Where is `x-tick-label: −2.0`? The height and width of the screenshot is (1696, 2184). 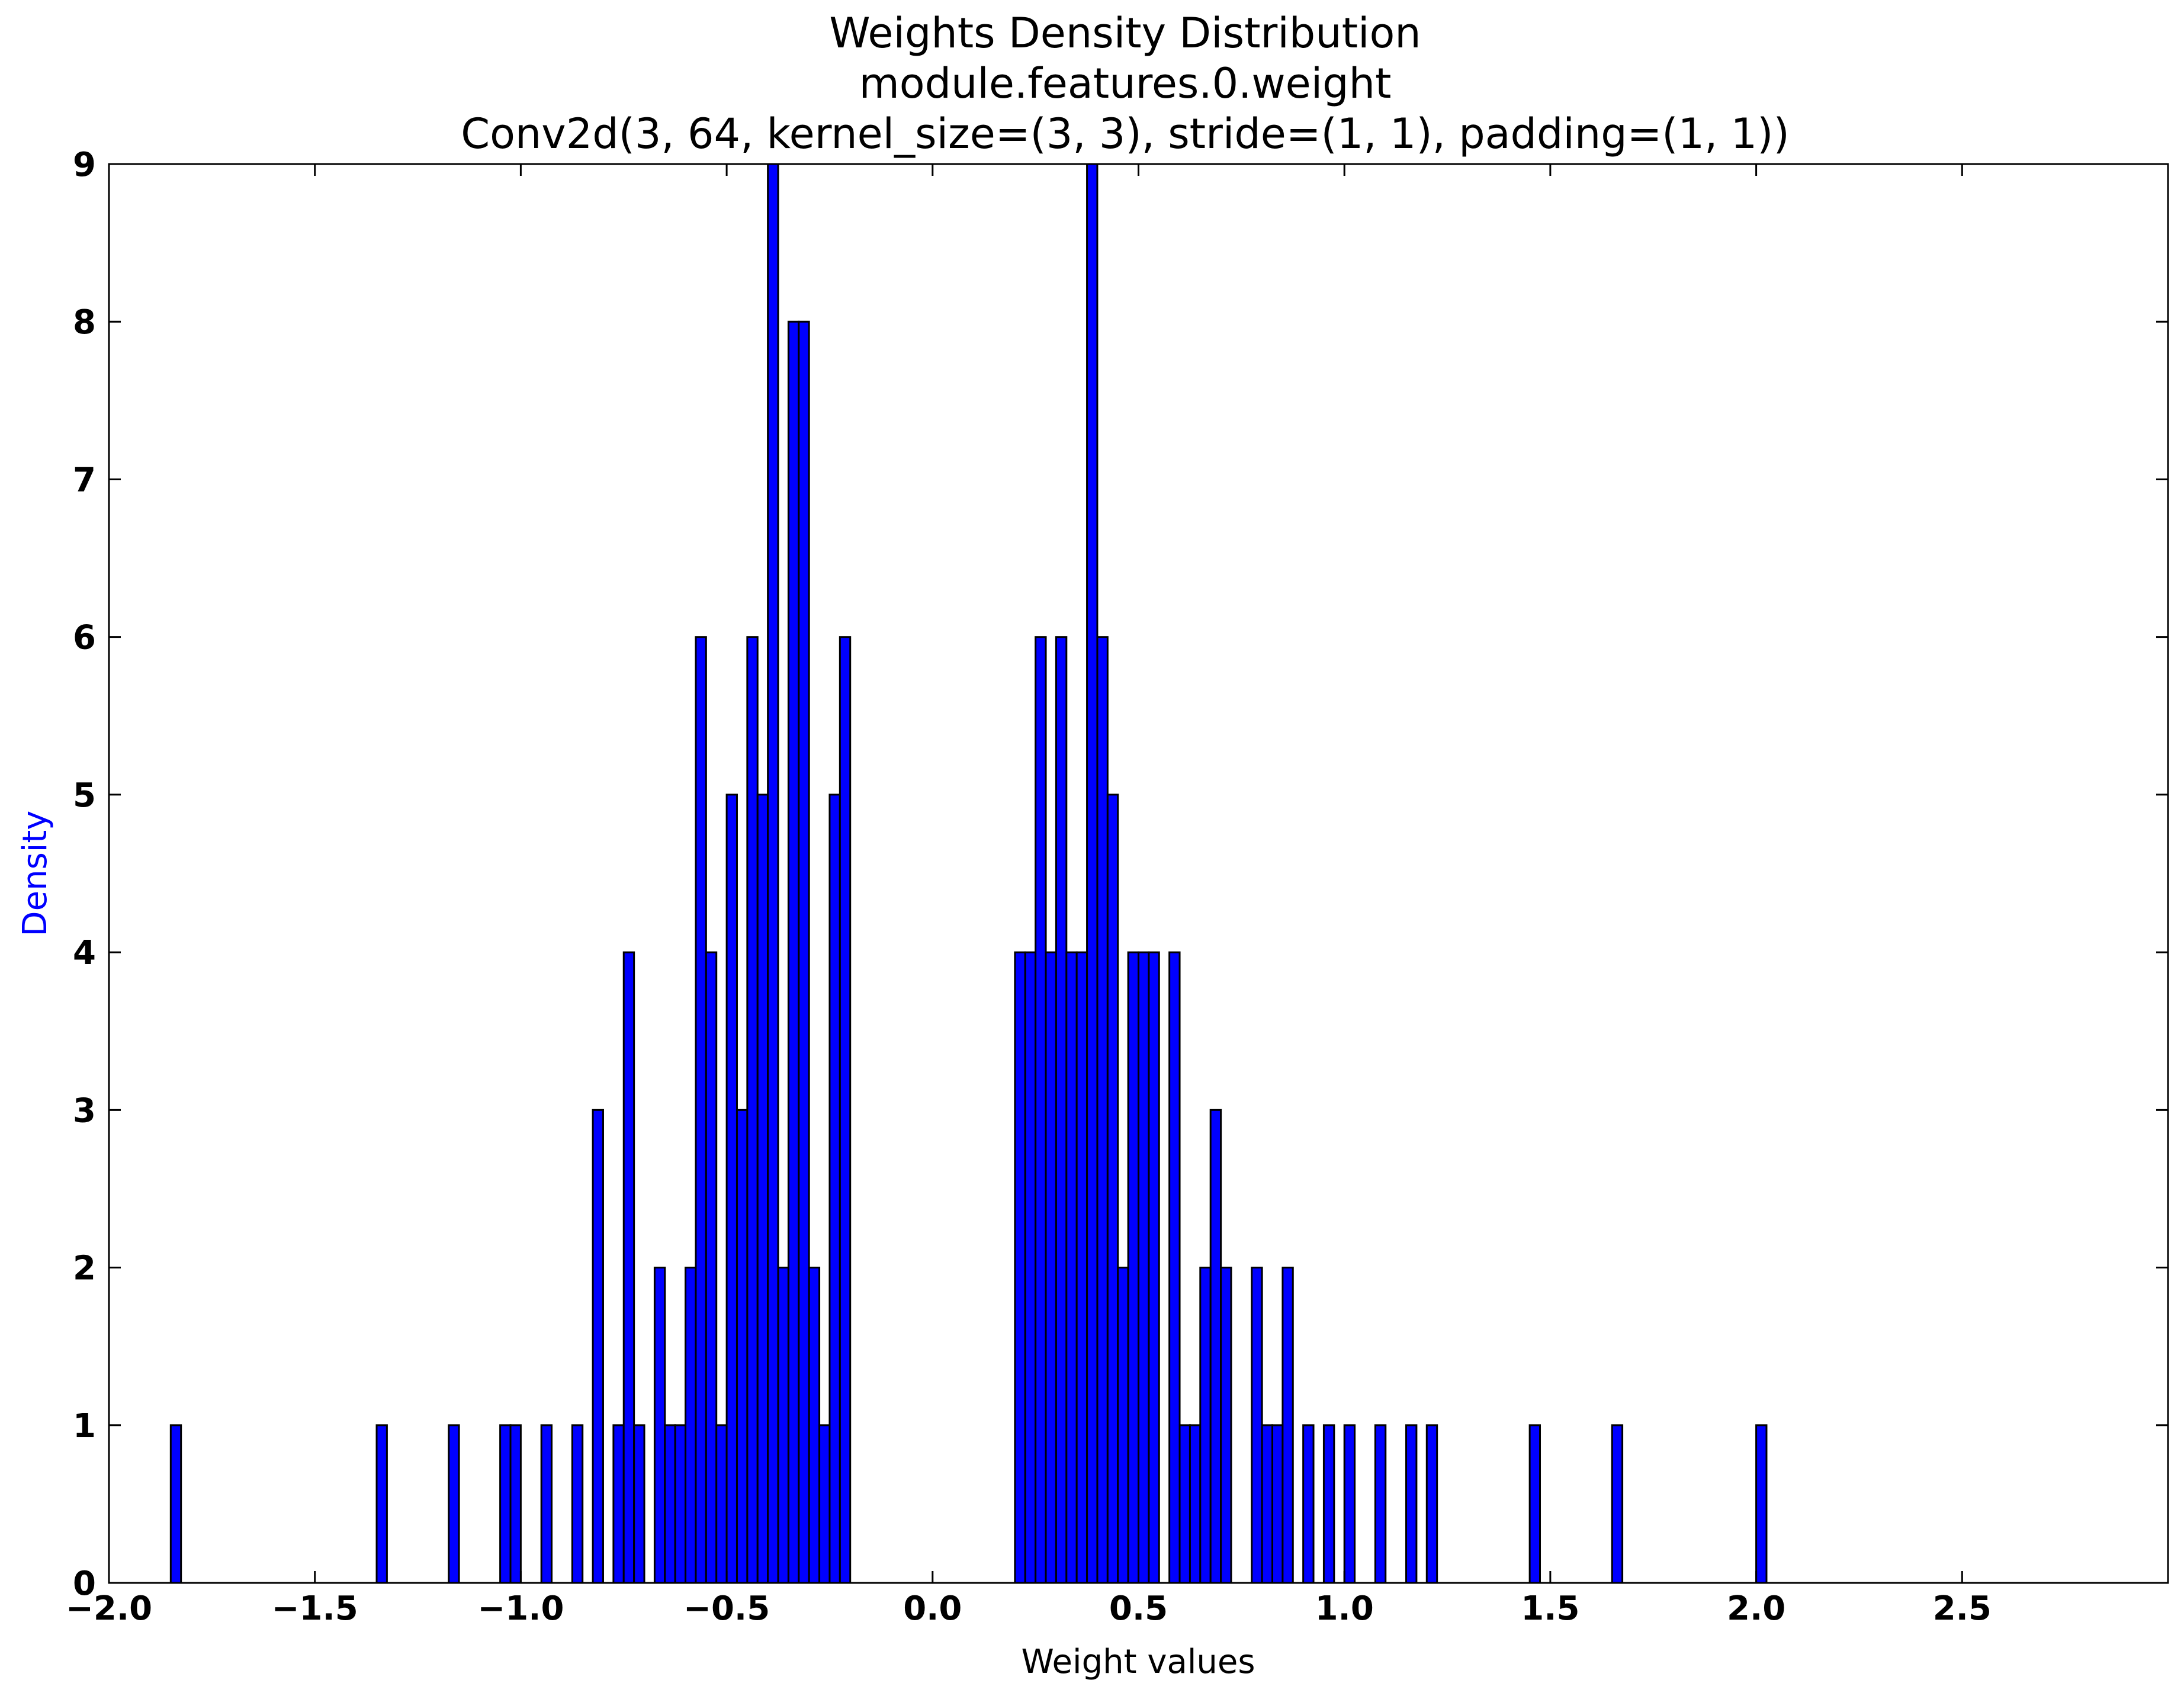
x-tick-label: −2.0 is located at coordinates (109, 1608).